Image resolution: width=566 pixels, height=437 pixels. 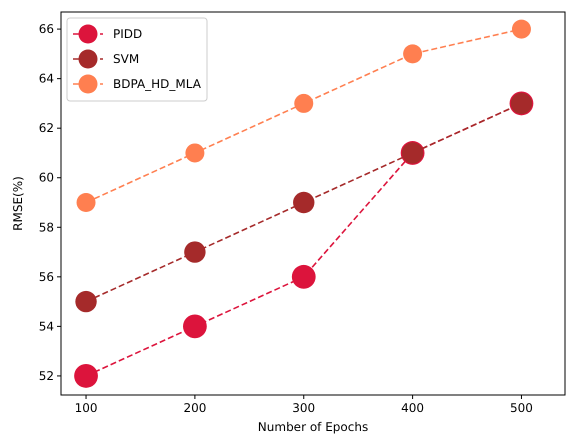 I want to click on y-tick-label: 60, so click(x=46, y=177).